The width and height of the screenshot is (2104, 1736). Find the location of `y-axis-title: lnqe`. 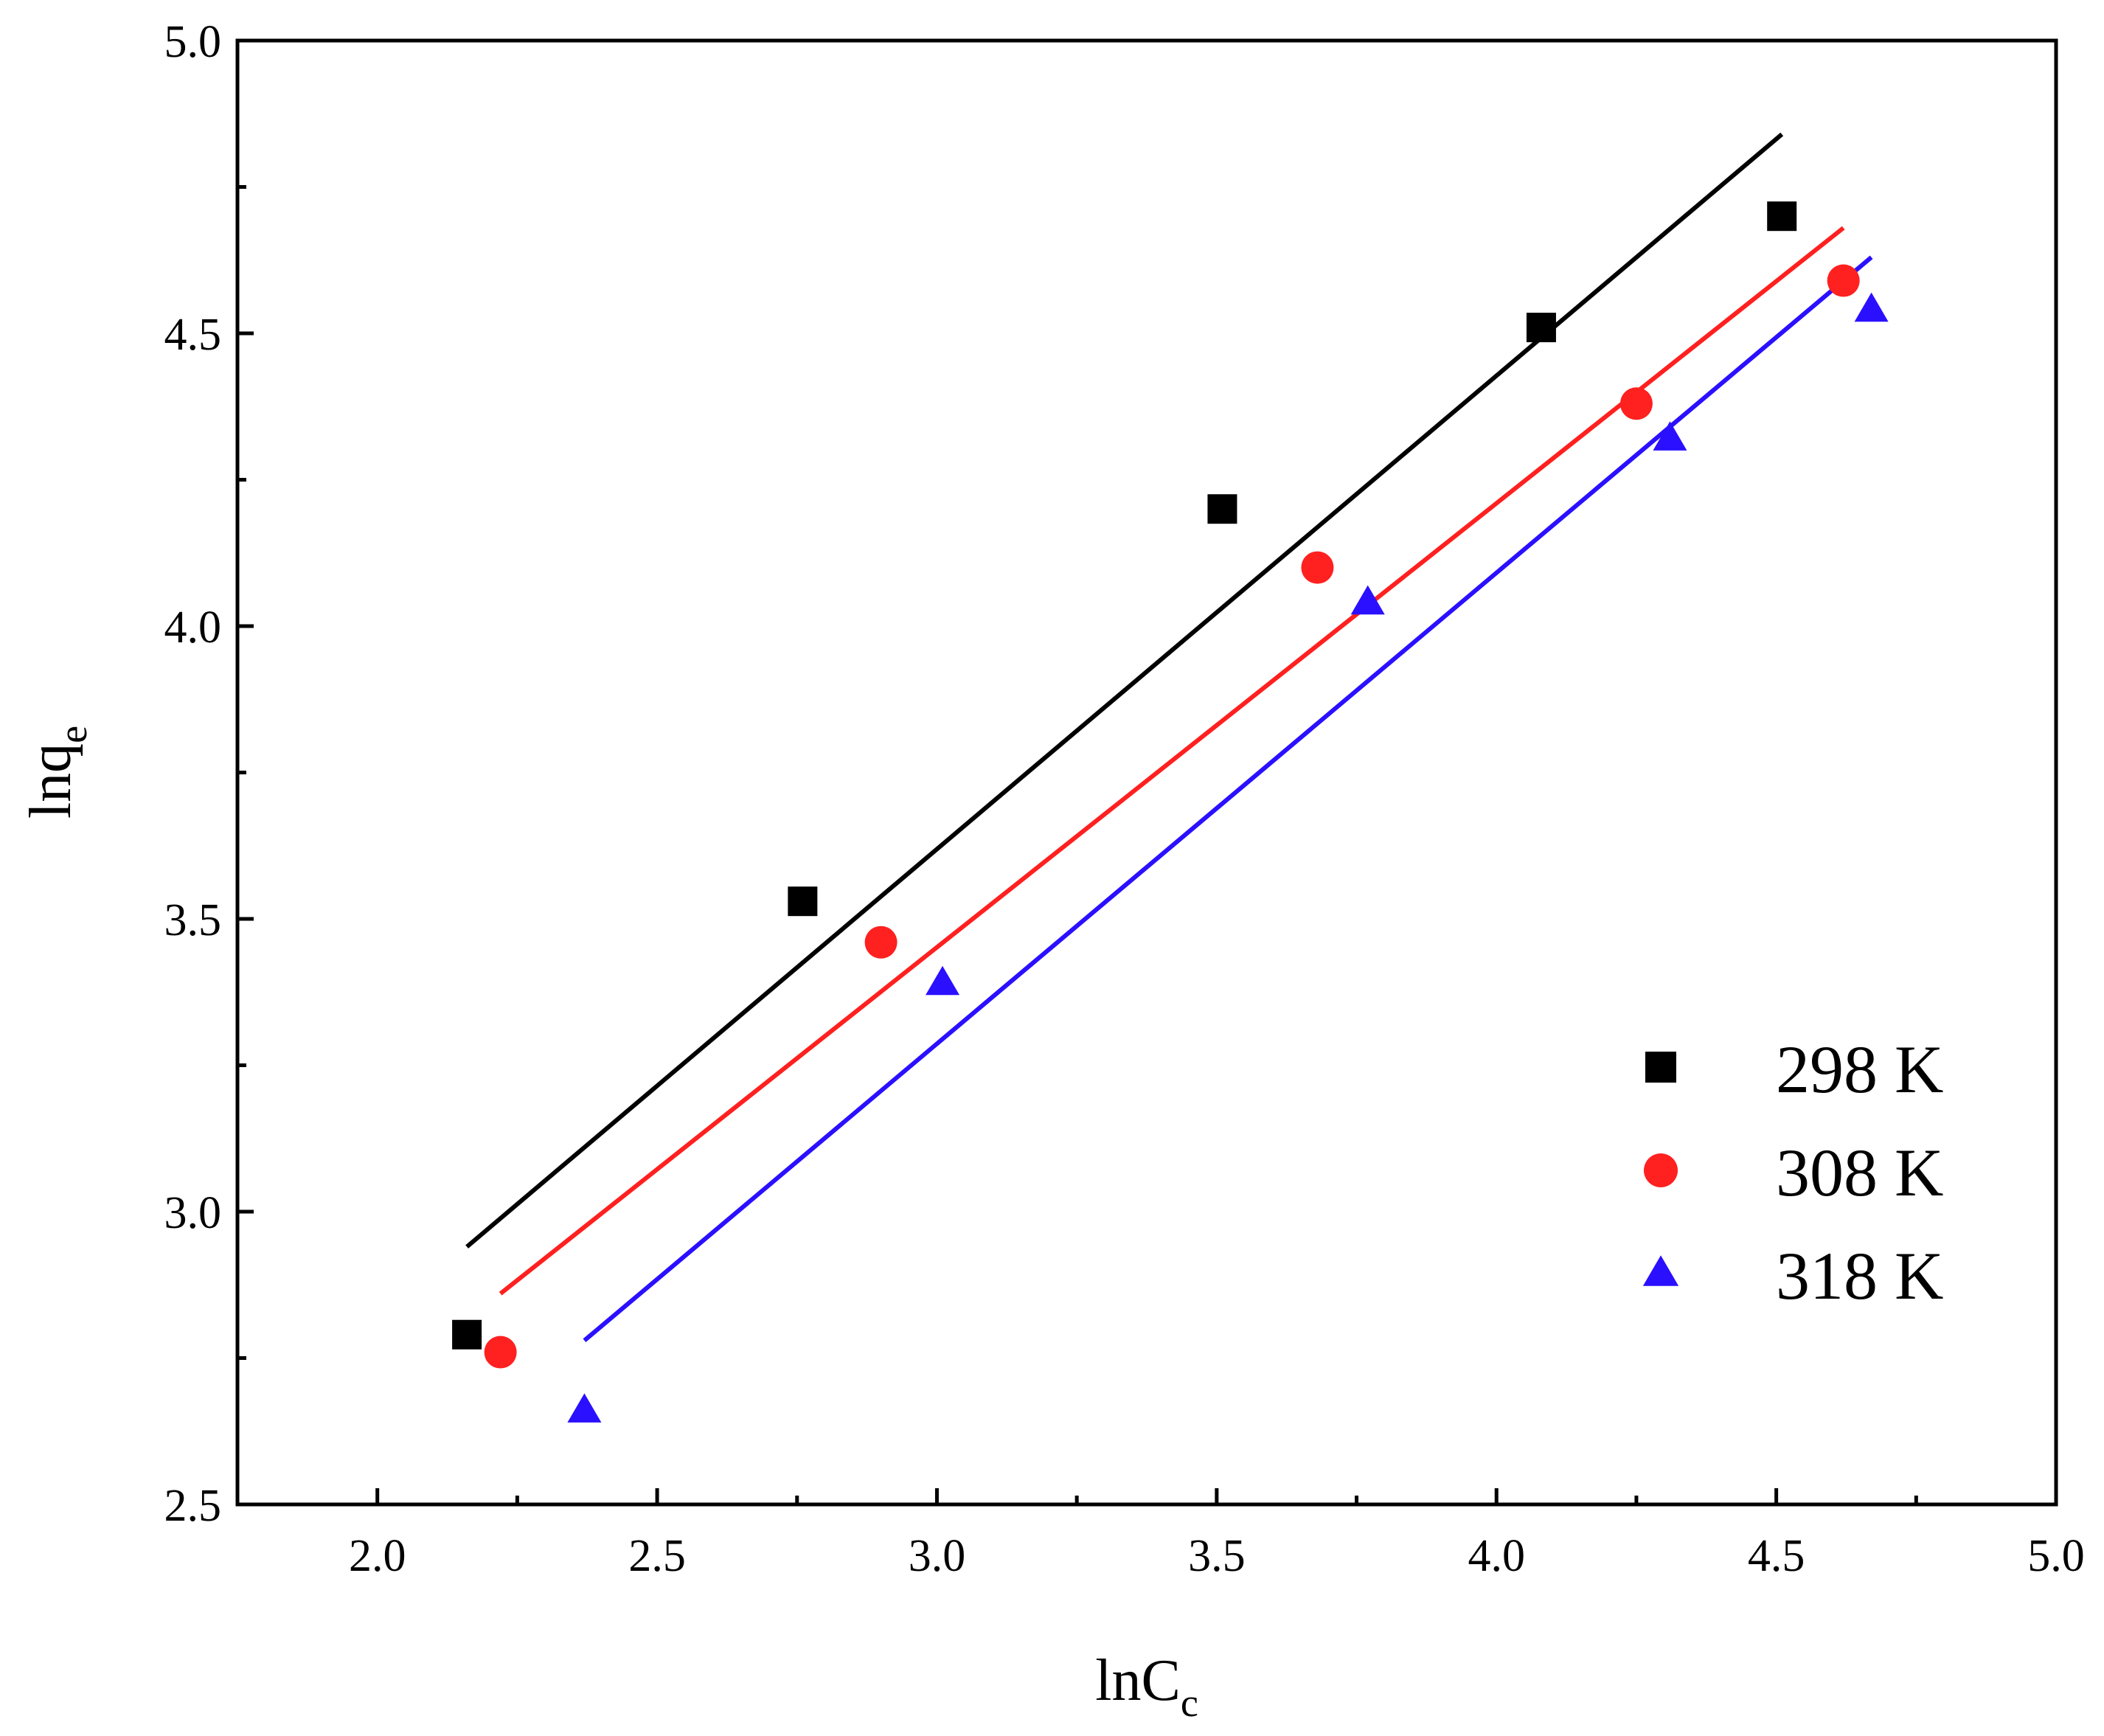

y-axis-title: lnqe is located at coordinates (56, 773).